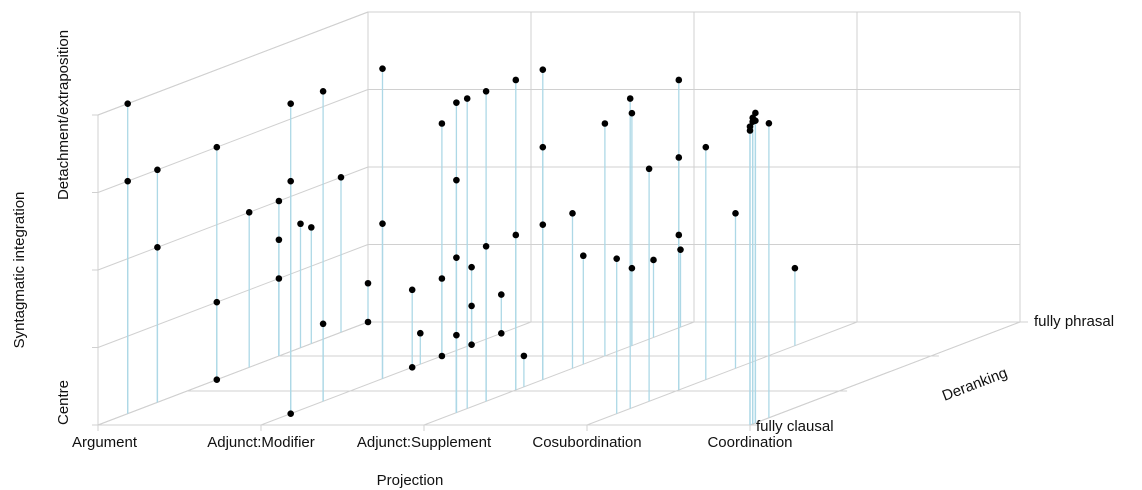 The image size is (1142, 490). Describe the element at coordinates (261, 442) in the screenshot. I see `x-tick-label: Adjunct:Modifier` at that location.